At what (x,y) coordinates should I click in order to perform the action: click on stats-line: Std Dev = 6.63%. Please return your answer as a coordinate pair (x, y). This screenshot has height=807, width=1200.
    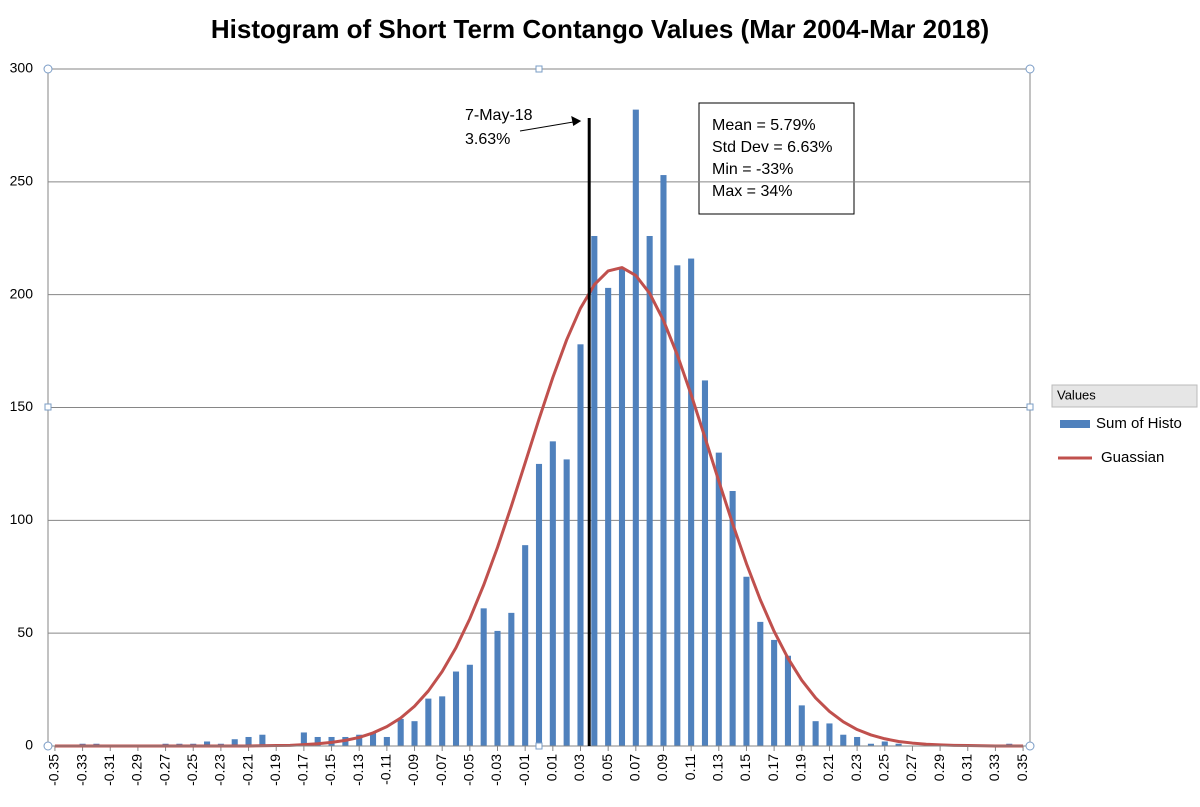
    Looking at the image, I should click on (772, 147).